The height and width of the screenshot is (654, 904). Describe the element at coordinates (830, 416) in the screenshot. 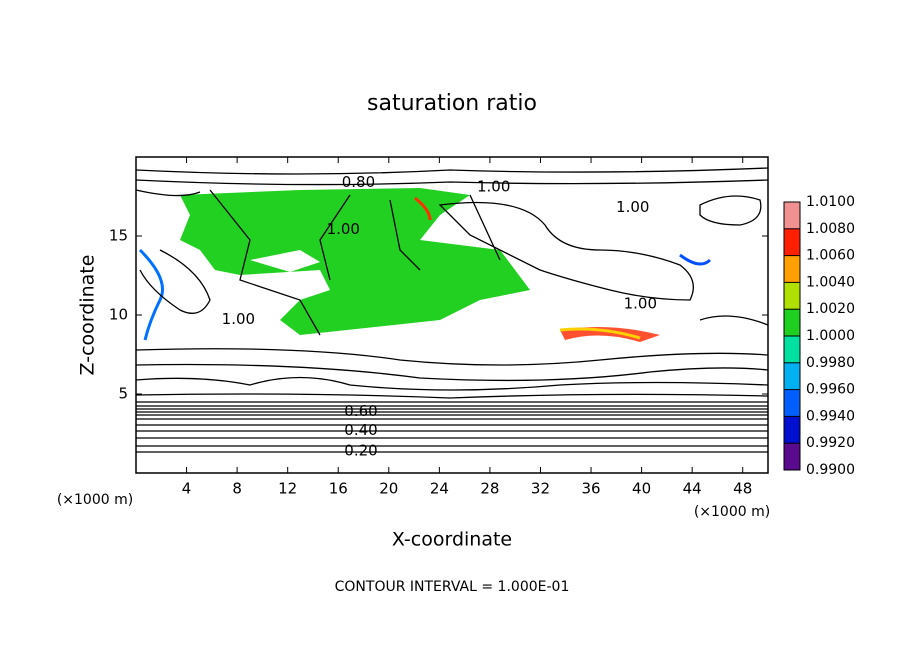

I see `colorbar-tick-label: 0.9940` at that location.